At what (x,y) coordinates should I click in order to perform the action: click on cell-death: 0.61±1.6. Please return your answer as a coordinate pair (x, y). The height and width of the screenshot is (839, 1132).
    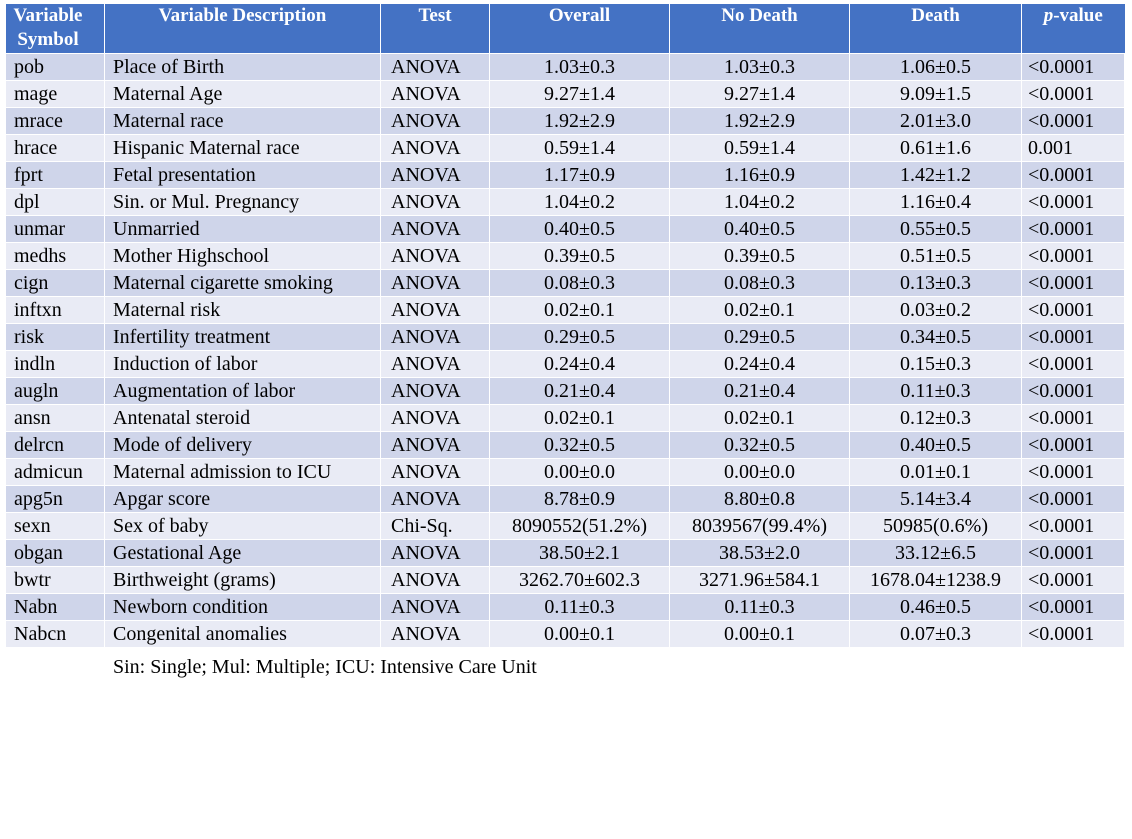
    Looking at the image, I should click on (935, 148).